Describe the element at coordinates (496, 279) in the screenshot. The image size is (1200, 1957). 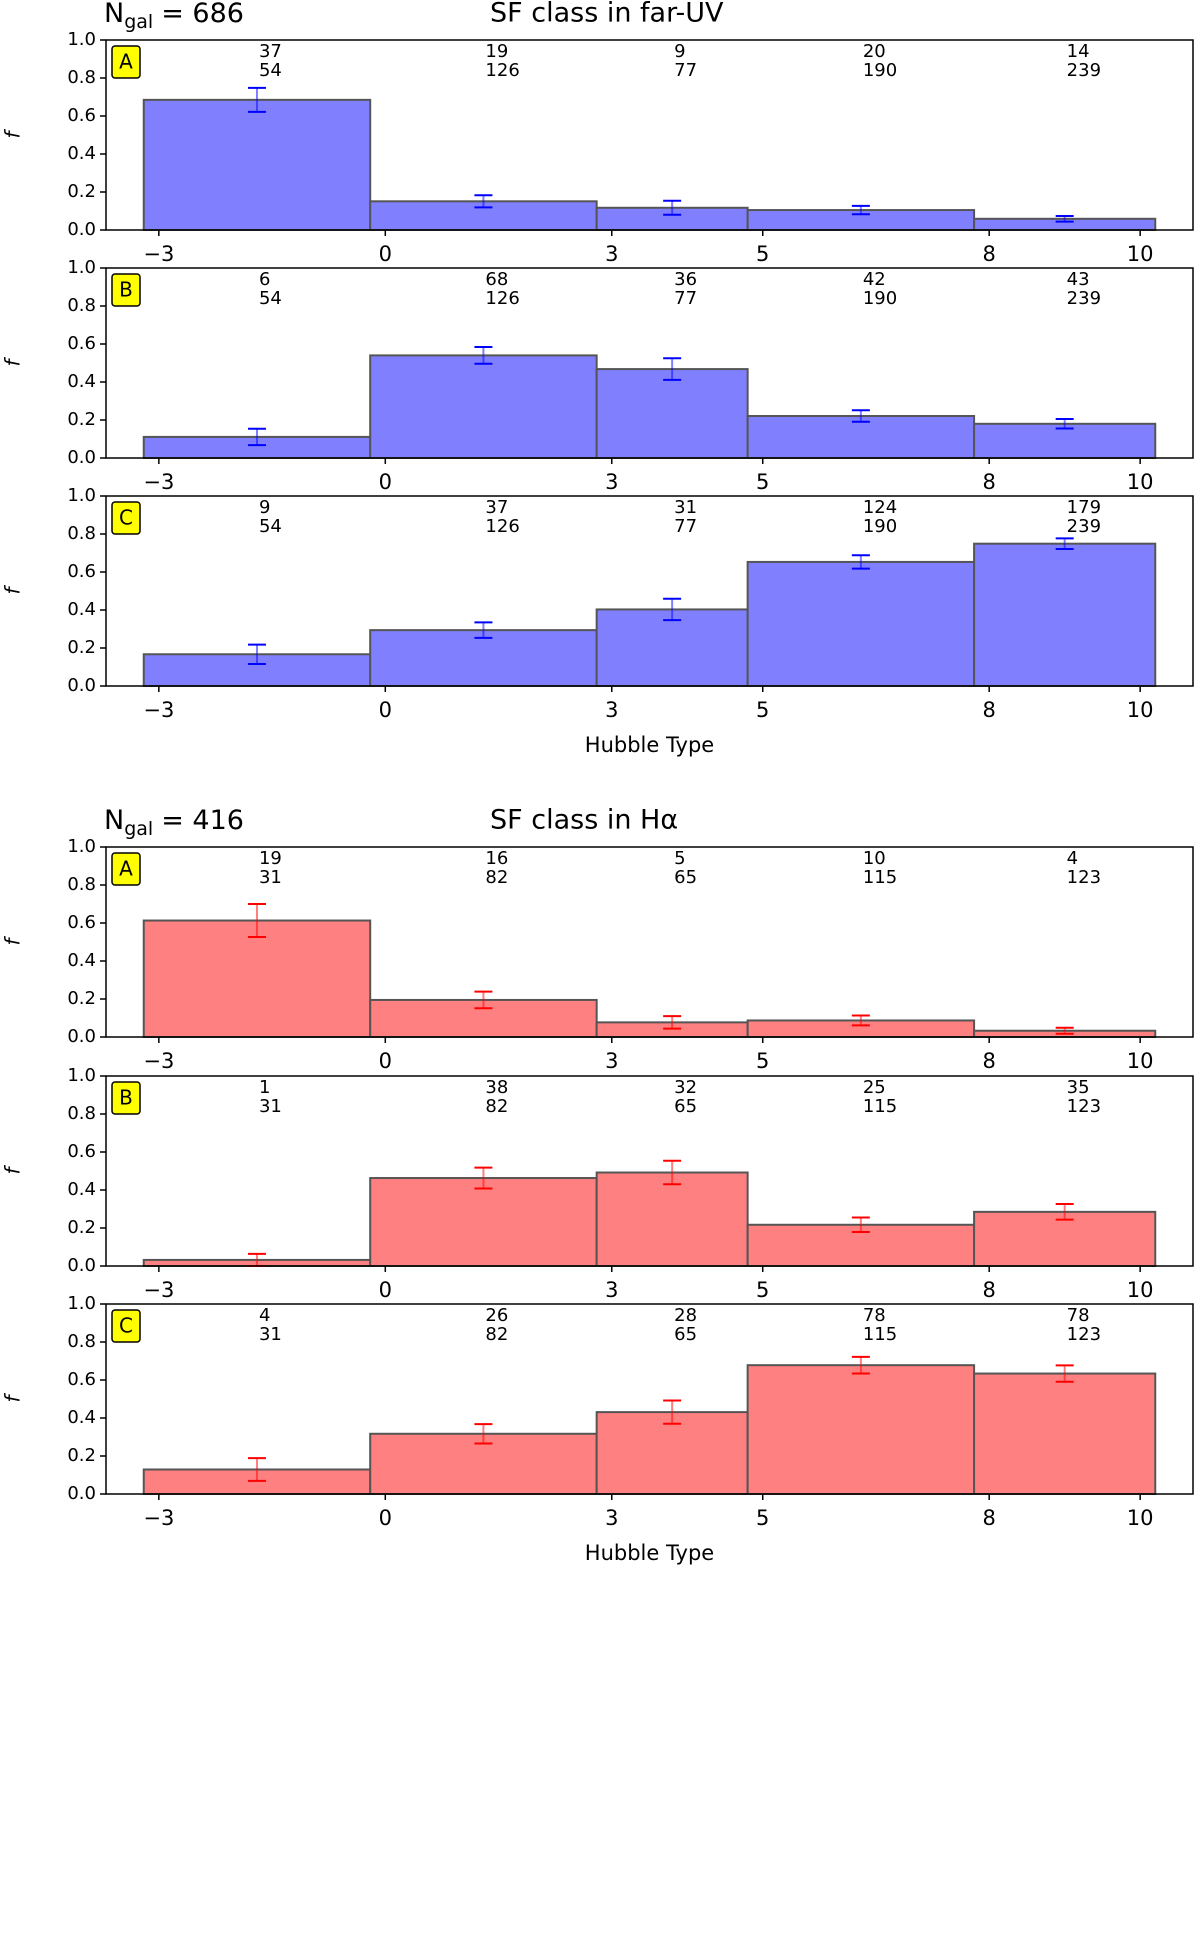
I see `count-label: 68` at that location.